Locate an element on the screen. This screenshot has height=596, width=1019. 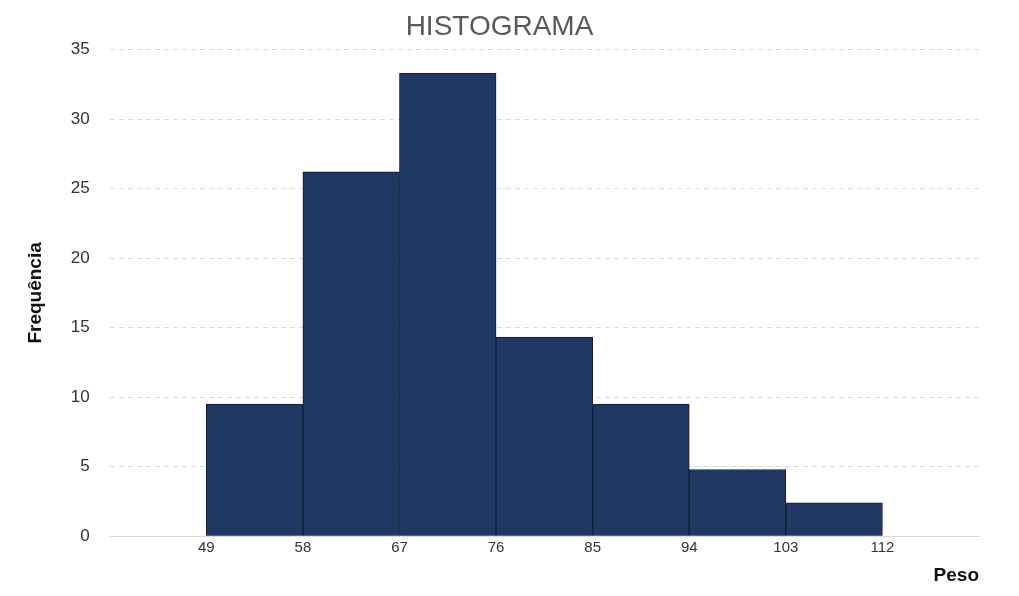
y-tick-label: 25 is located at coordinates (80, 188).